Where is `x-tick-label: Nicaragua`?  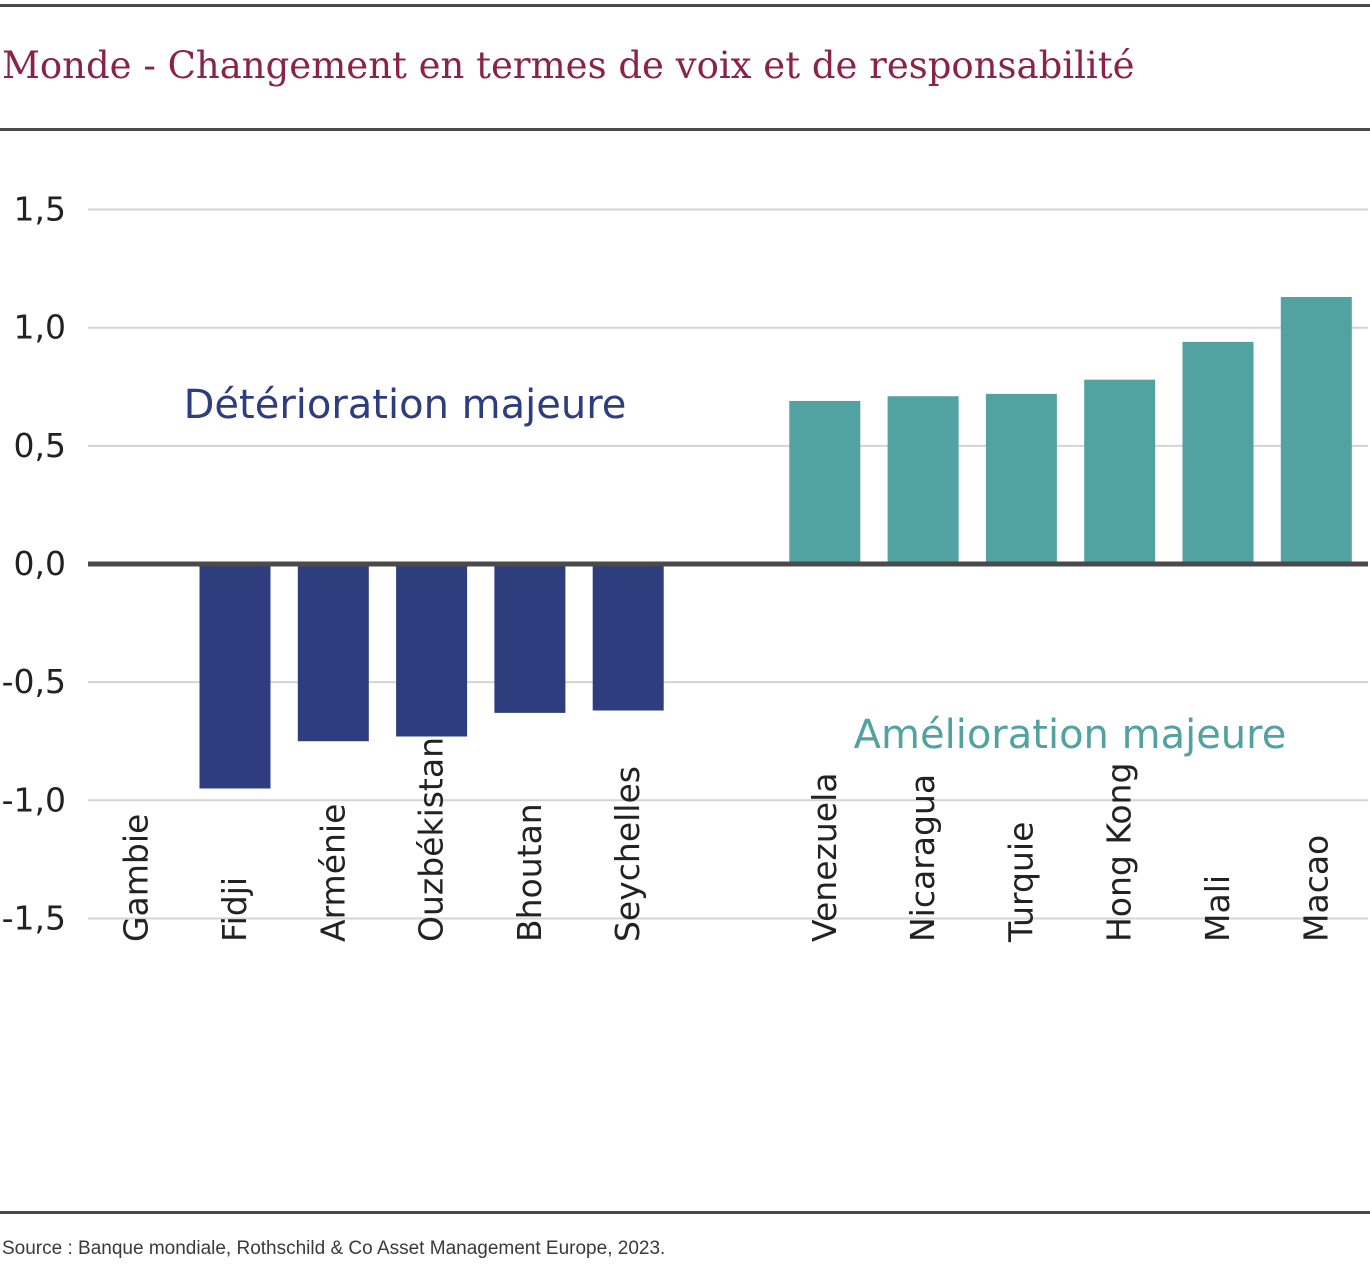
x-tick-label: Nicaragua is located at coordinates (922, 858).